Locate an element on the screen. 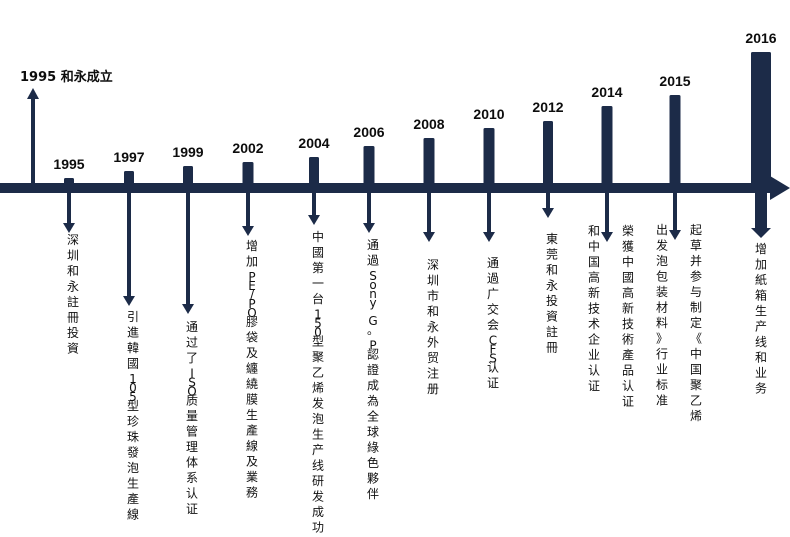 This screenshot has height=537, width=790. event-description: 榮獲中國高新技術產品认证 is located at coordinates (628, 316).